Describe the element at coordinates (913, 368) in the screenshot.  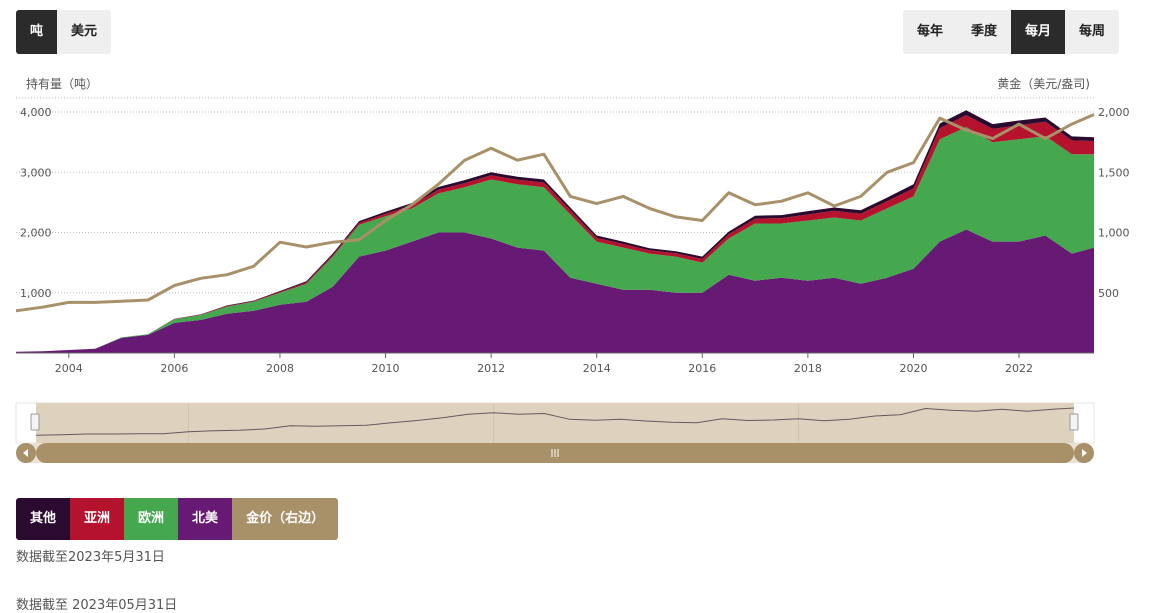
I see `x-tick-label: 2020` at that location.